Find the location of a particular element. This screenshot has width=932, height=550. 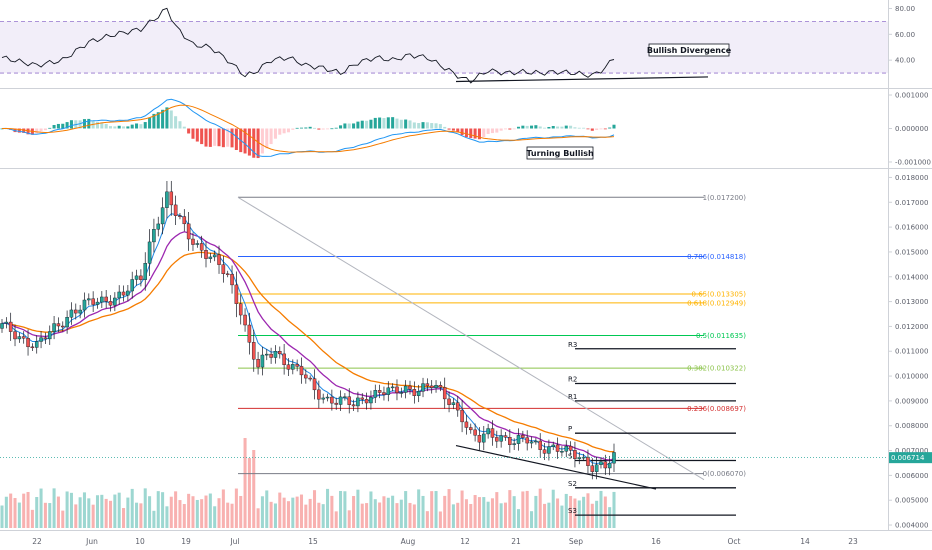

rsi-band is located at coordinates (444, 47).